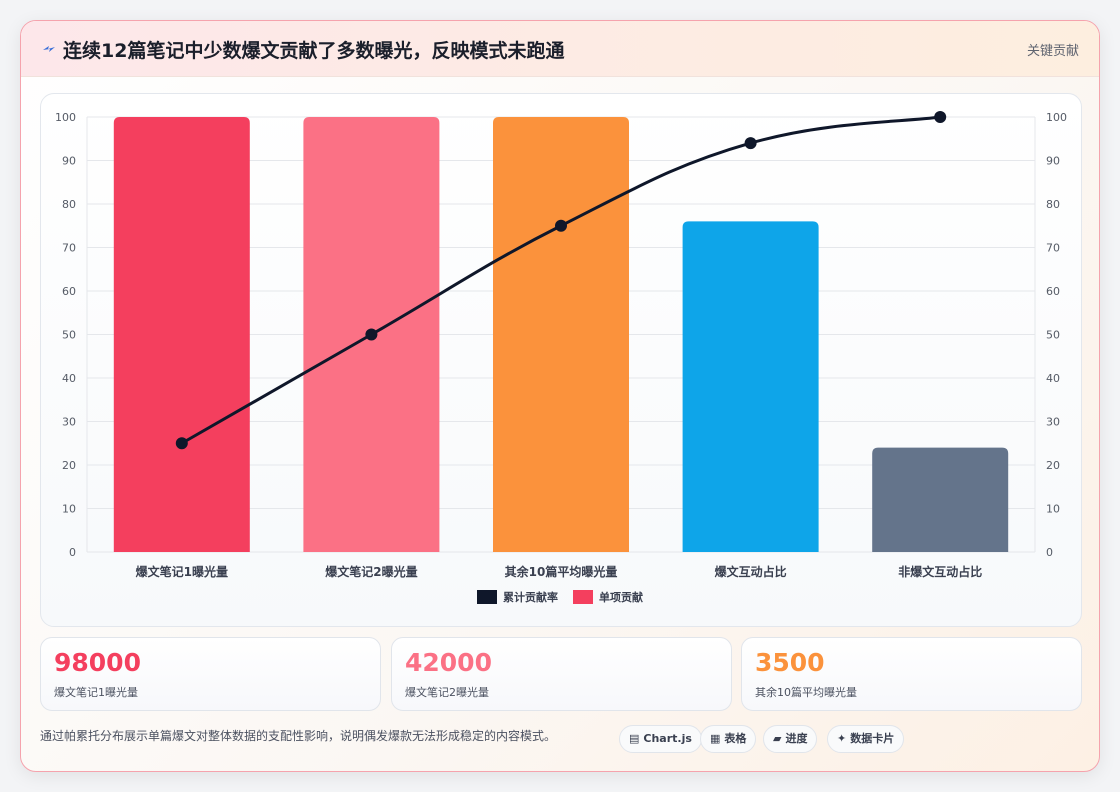  I want to click on x-tick-label: 爆文笔记1曝光量, so click(182, 571).